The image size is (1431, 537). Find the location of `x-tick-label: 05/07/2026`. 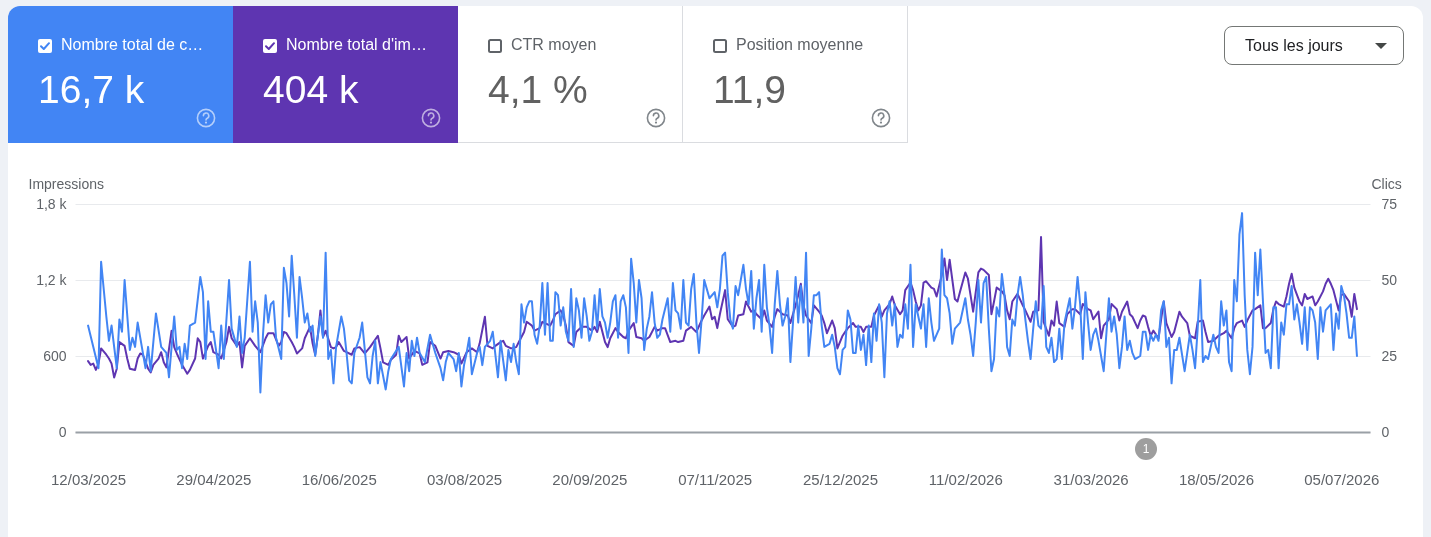

x-tick-label: 05/07/2026 is located at coordinates (1342, 479).